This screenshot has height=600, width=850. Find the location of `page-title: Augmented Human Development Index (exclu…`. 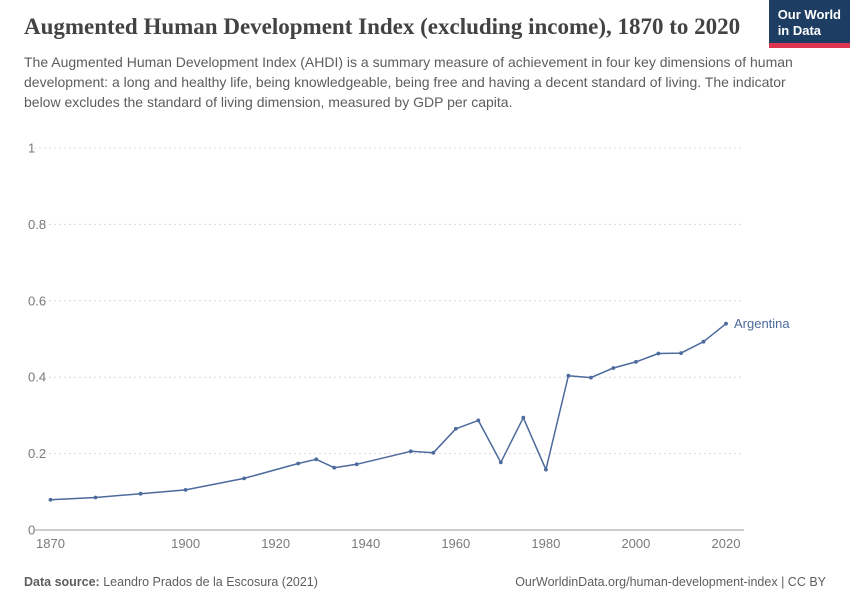

page-title: Augmented Human Development Index (exclu… is located at coordinates (382, 26).